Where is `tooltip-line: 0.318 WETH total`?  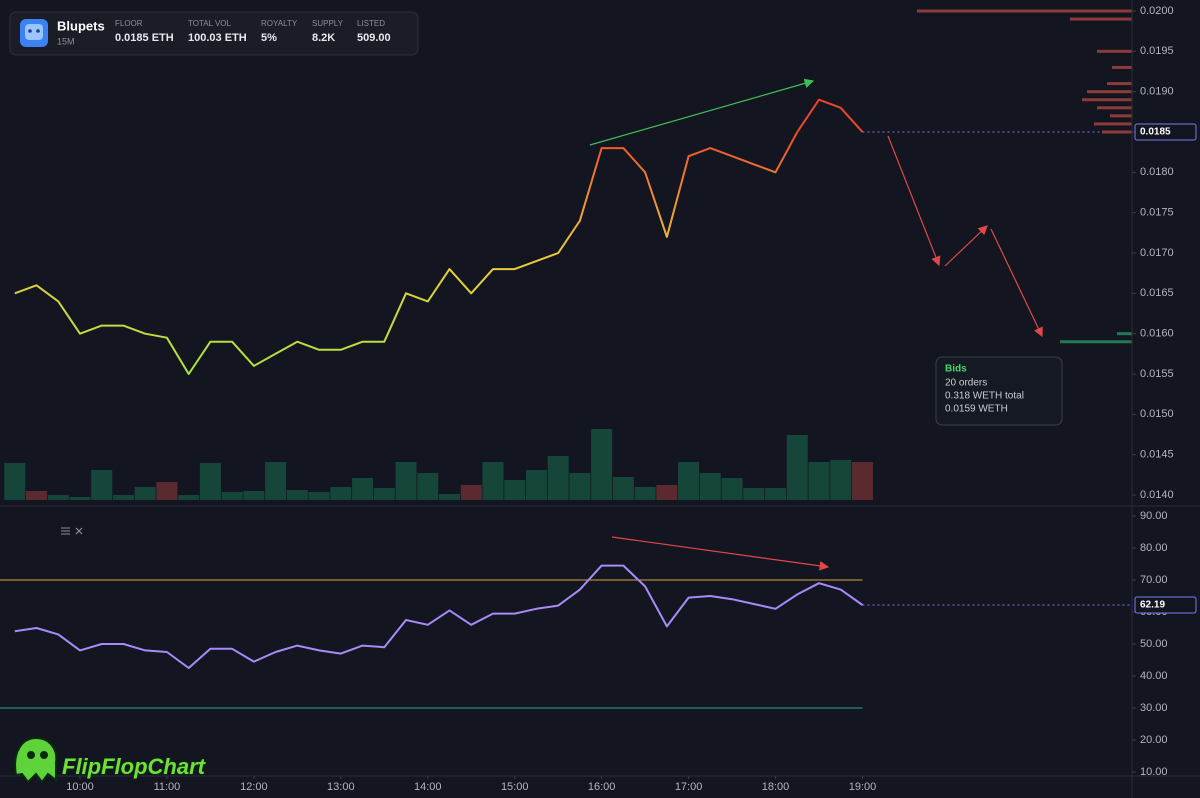 tooltip-line: 0.318 WETH total is located at coordinates (984, 396).